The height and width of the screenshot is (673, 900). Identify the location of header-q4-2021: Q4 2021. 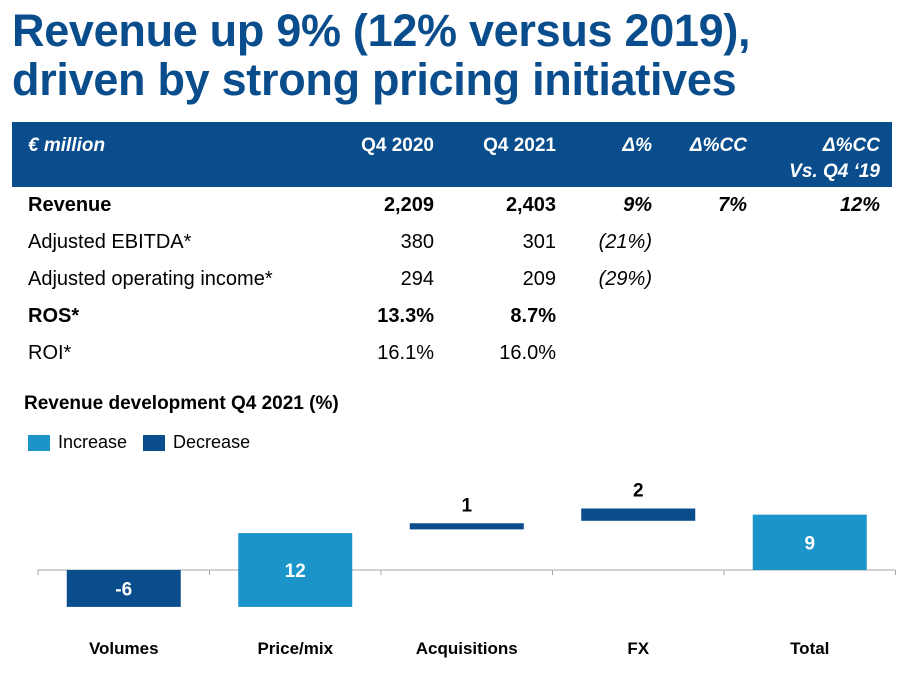
(519, 145).